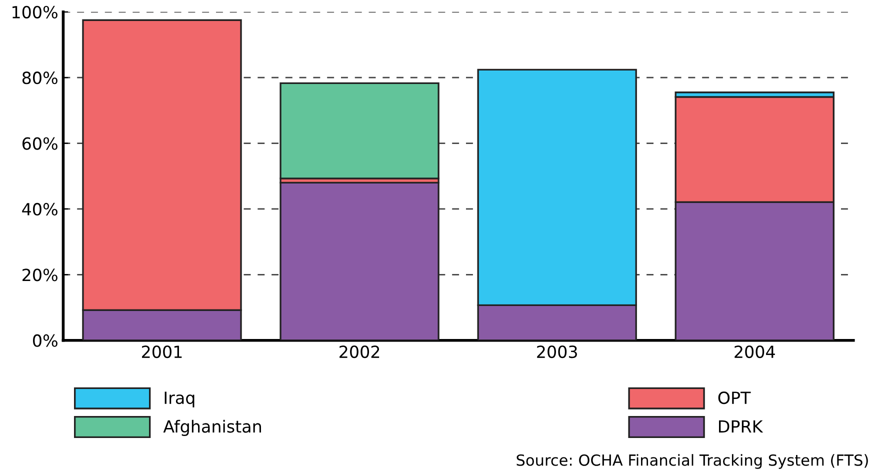 The image size is (878, 476). What do you see at coordinates (40, 143) in the screenshot?
I see `y-tick-label: 60%` at bounding box center [40, 143].